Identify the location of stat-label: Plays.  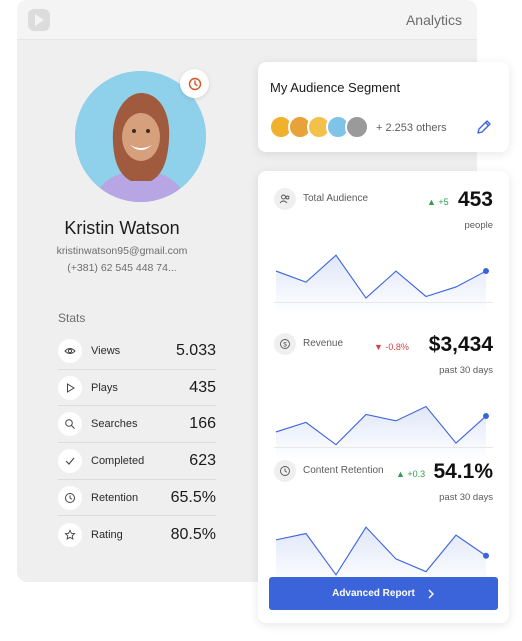
(104, 387).